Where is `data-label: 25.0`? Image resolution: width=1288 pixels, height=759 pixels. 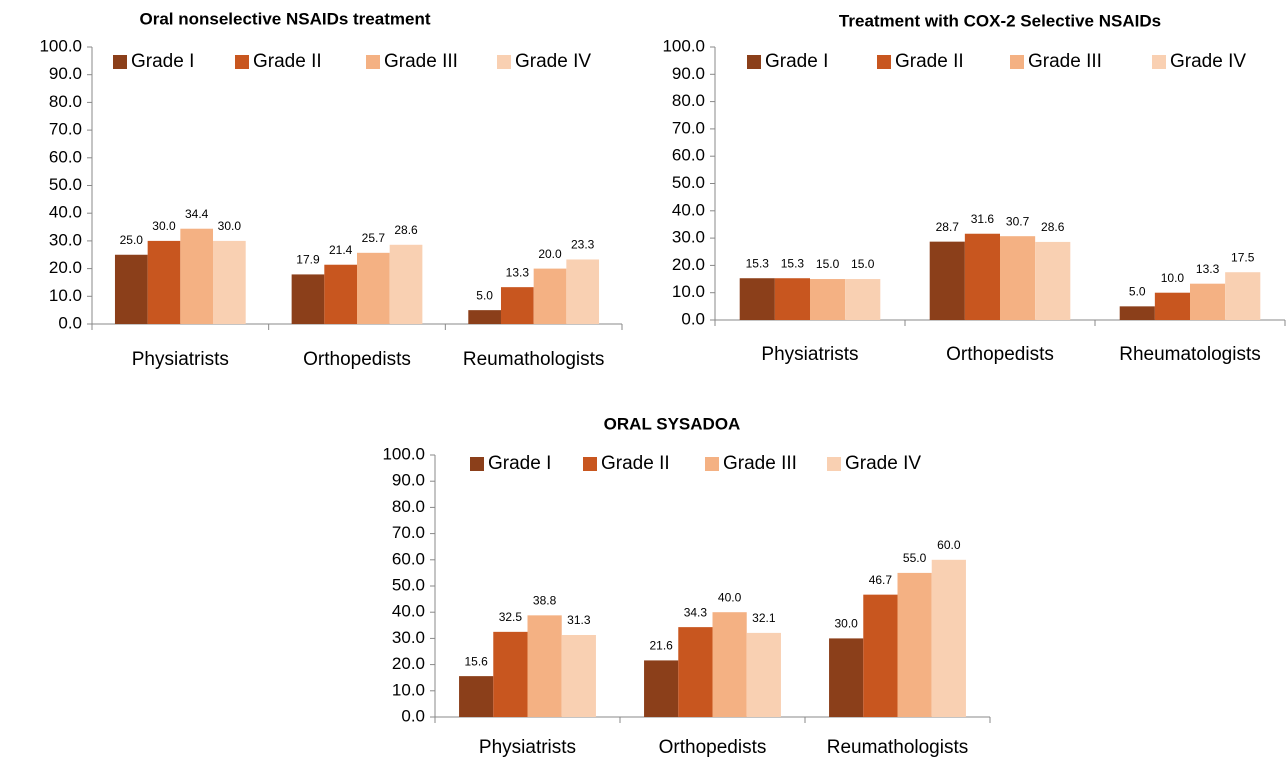
data-label: 25.0 is located at coordinates (132, 240).